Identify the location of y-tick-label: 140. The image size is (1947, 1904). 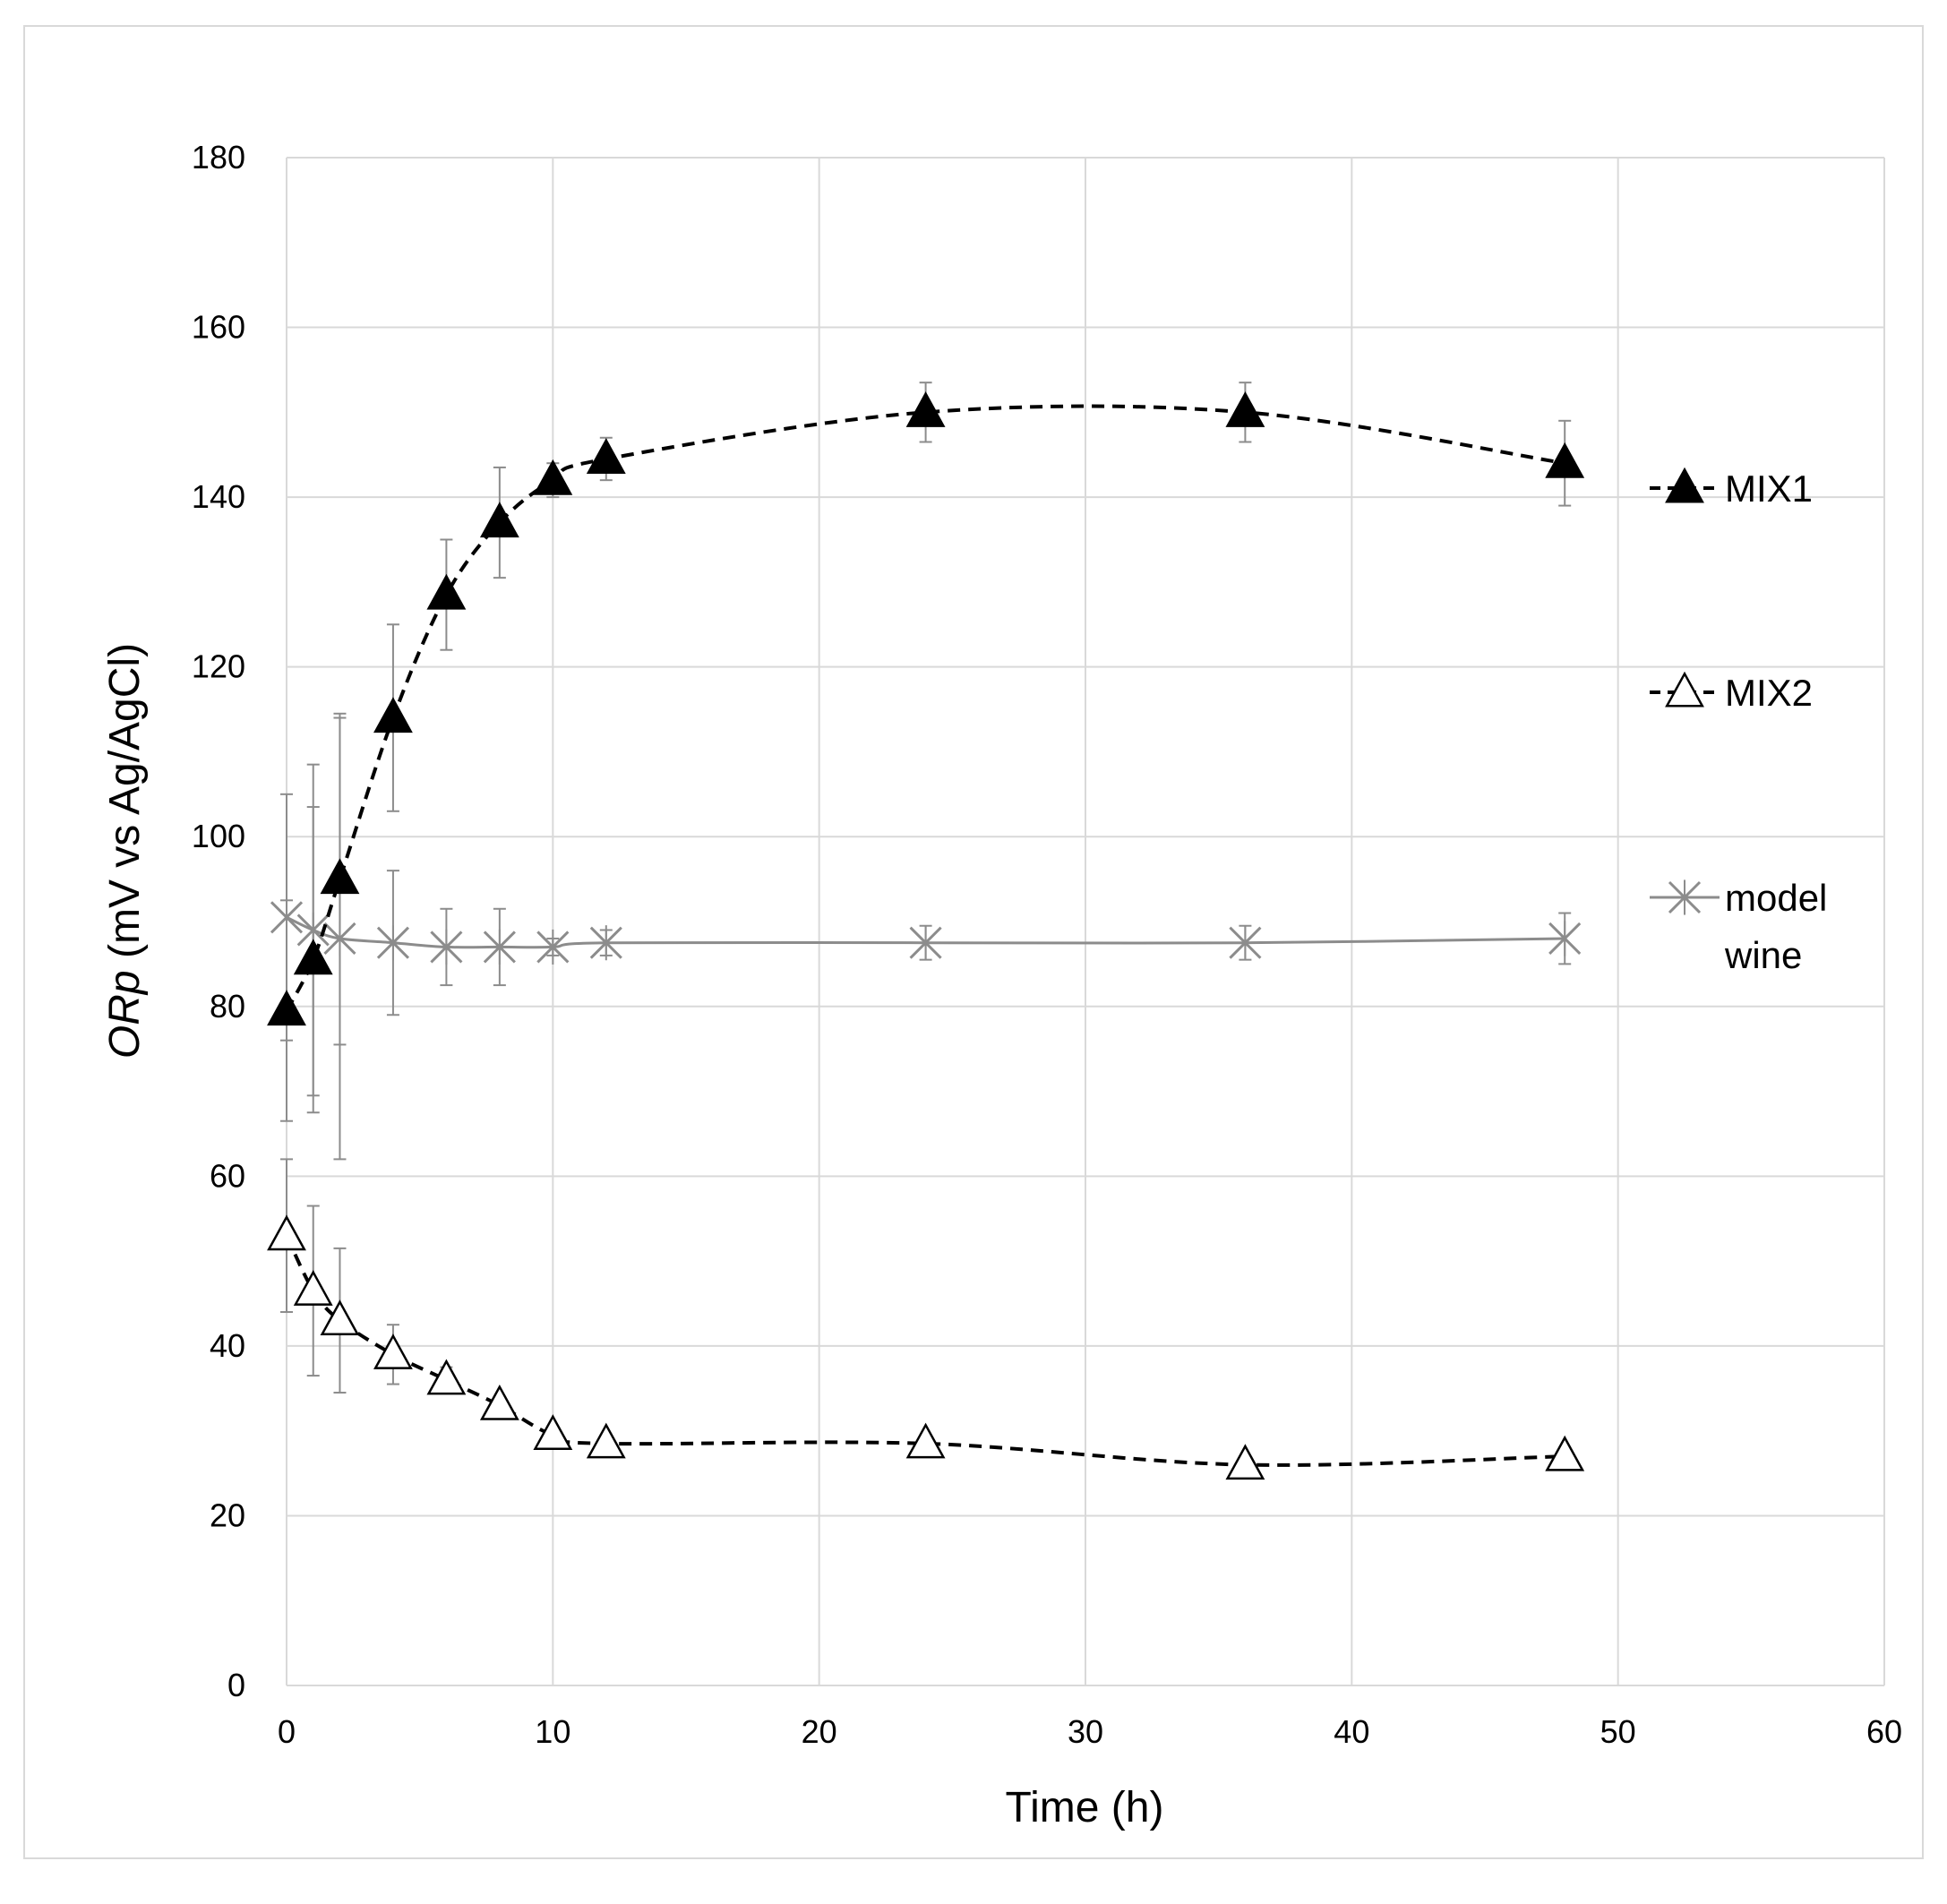
(218, 497).